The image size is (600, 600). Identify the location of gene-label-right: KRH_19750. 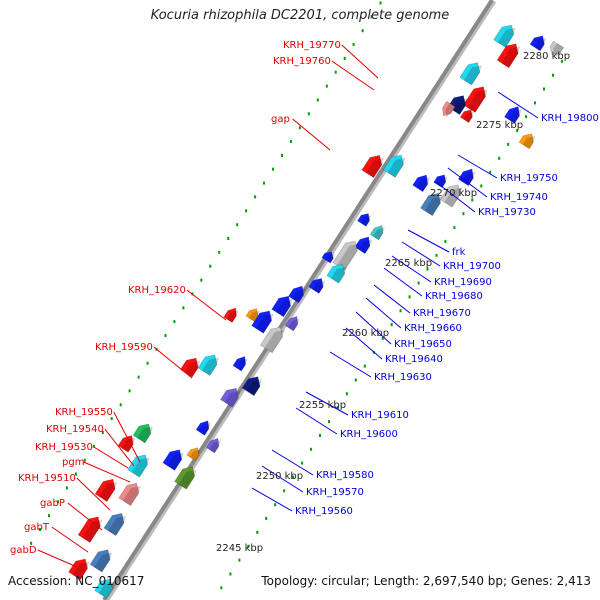
(529, 178).